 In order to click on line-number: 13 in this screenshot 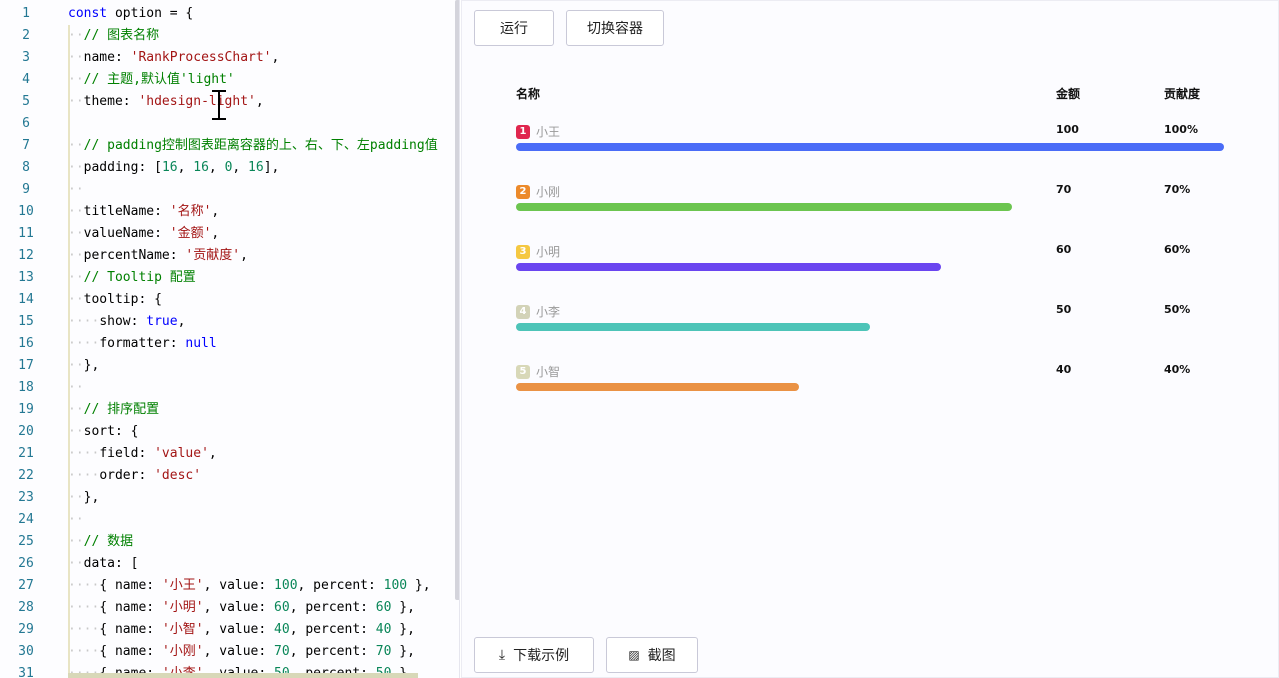, I will do `click(26, 277)`.